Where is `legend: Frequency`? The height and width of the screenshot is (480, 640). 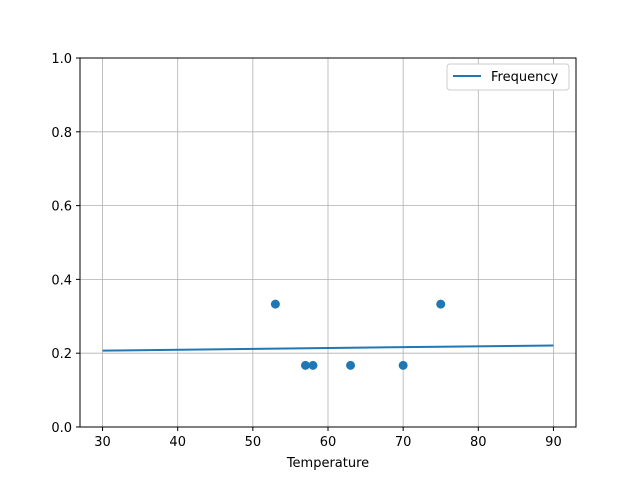
legend: Frequency is located at coordinates (508, 77).